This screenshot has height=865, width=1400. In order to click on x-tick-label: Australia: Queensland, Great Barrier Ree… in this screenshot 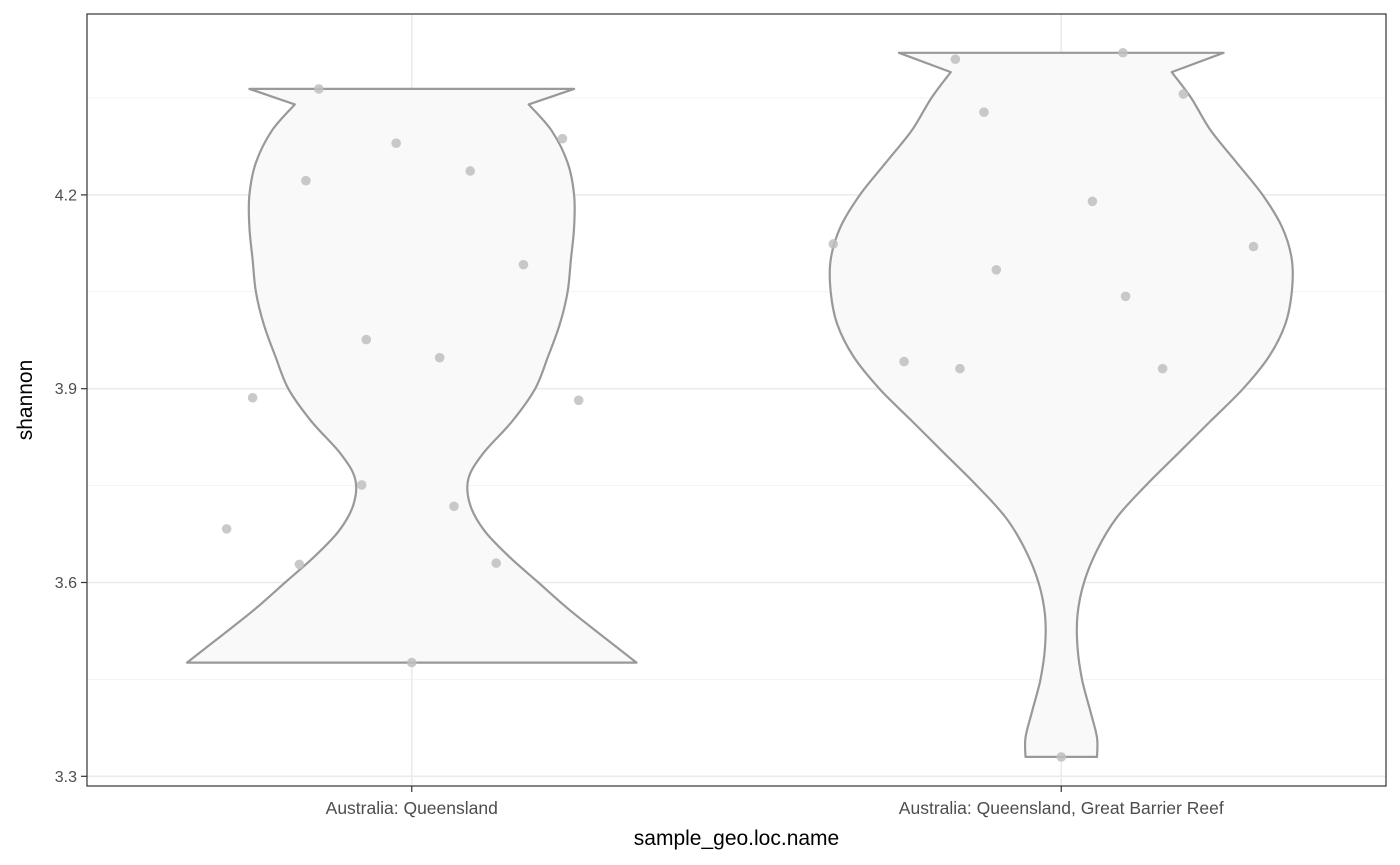, I will do `click(1061, 808)`.